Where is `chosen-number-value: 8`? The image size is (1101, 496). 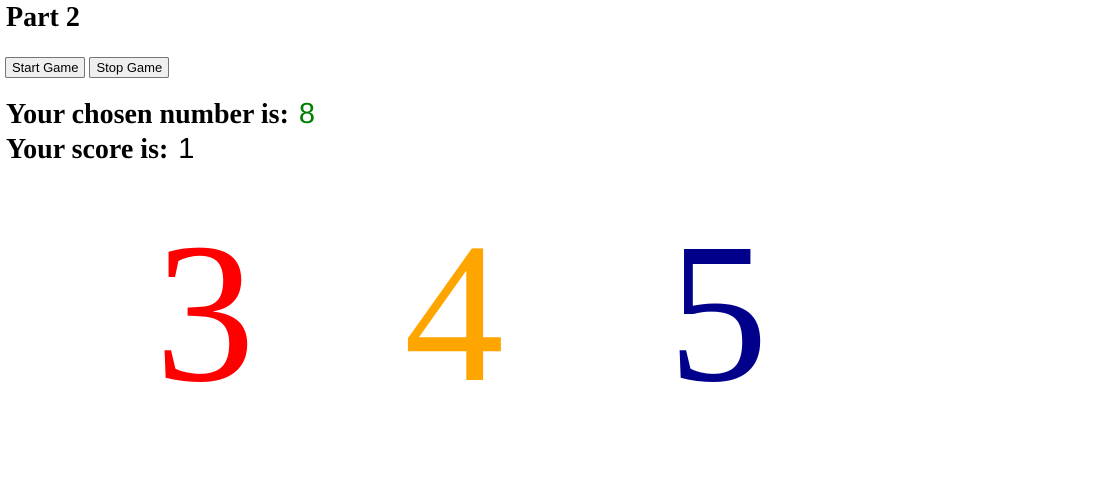
chosen-number-value: 8 is located at coordinates (307, 114).